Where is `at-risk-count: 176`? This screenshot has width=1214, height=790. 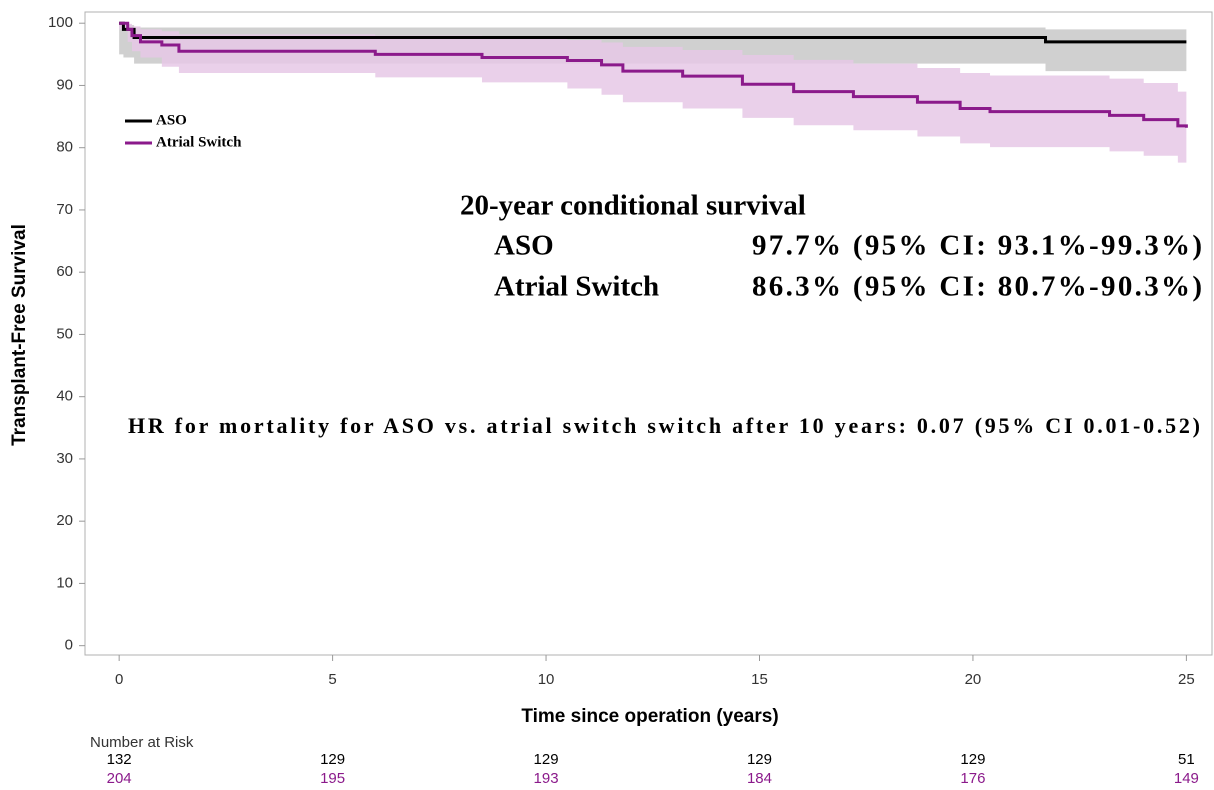
at-risk-count: 176 is located at coordinates (972, 778).